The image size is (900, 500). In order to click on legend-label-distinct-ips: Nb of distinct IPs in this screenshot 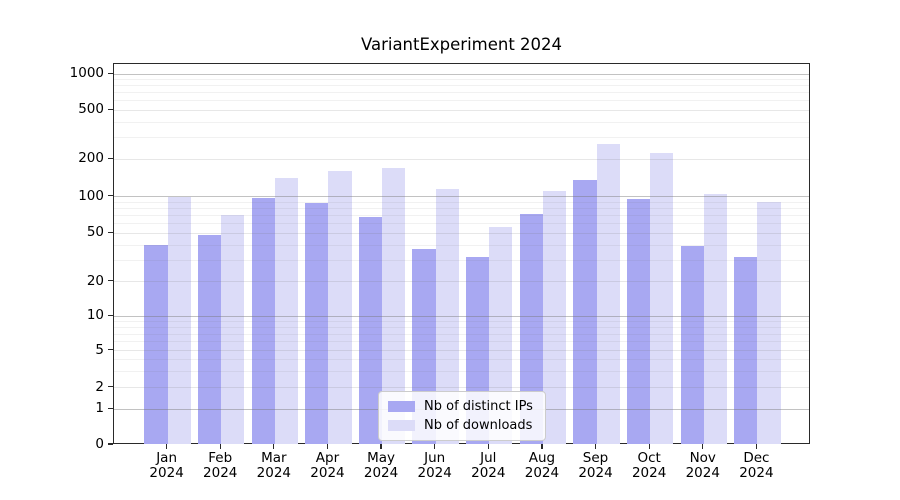, I will do `click(478, 406)`.